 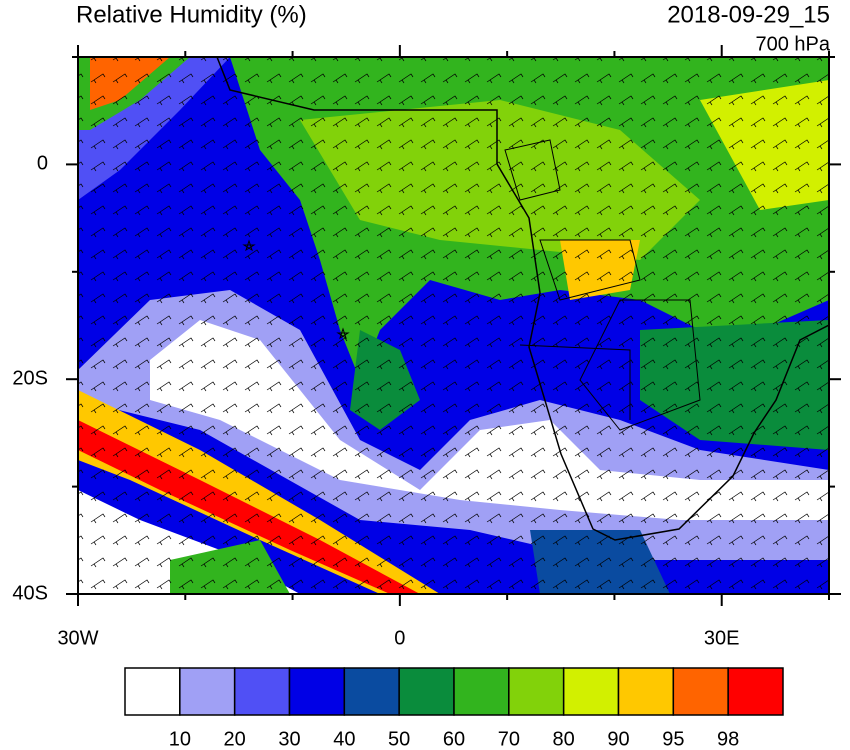 I want to click on colorbar-label: 90, so click(x=618, y=739).